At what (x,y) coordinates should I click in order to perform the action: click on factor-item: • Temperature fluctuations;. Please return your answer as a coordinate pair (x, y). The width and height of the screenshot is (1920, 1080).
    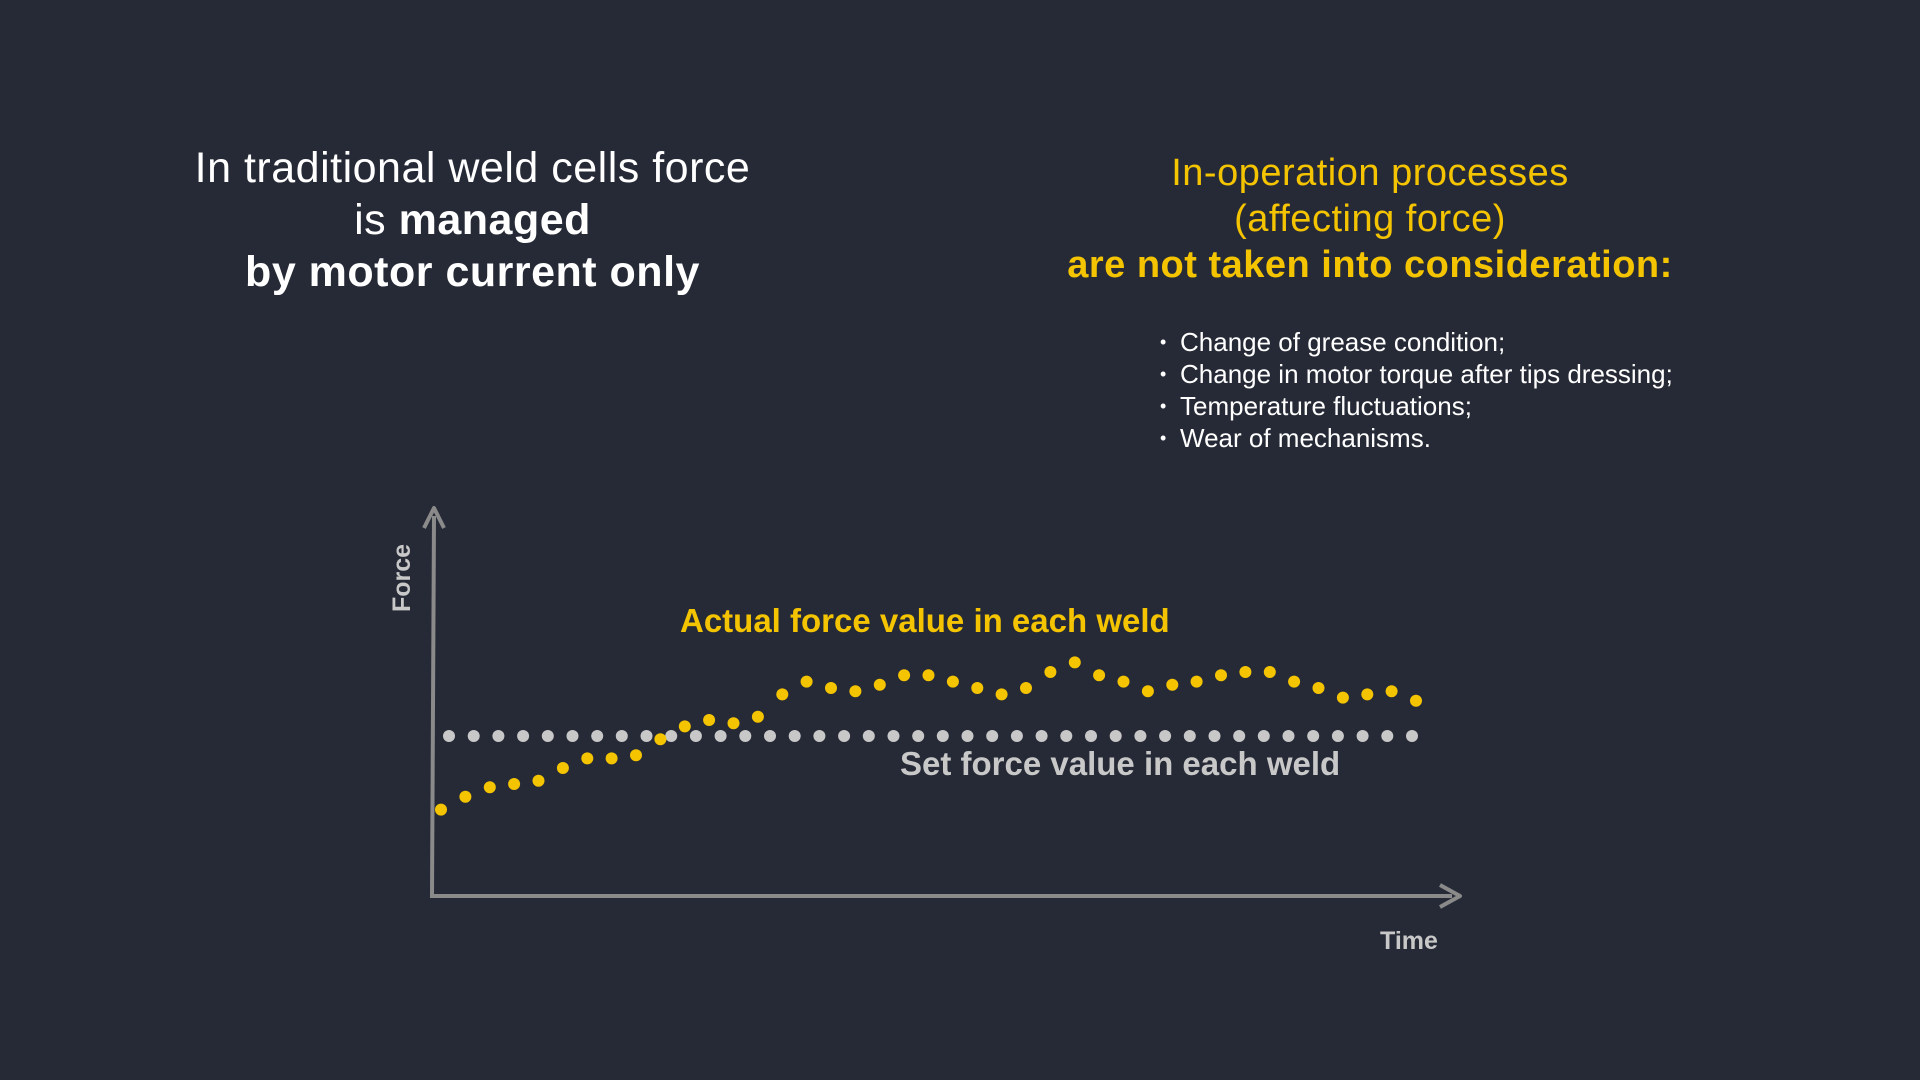
    Looking at the image, I should click on (1416, 406).